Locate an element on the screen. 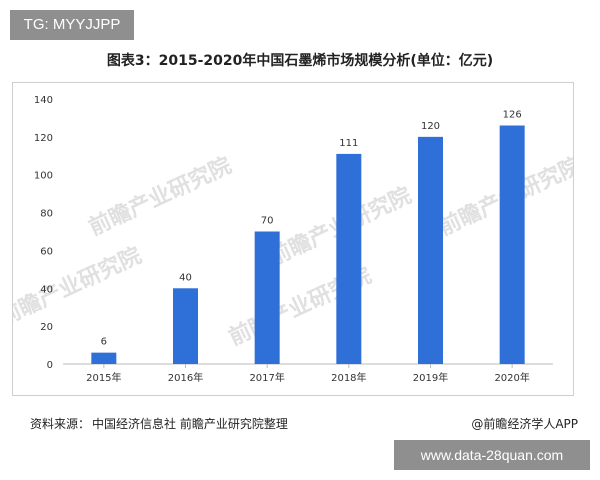 The image size is (600, 480). credit-text: @前瞻经济学人APP is located at coordinates (524, 424).